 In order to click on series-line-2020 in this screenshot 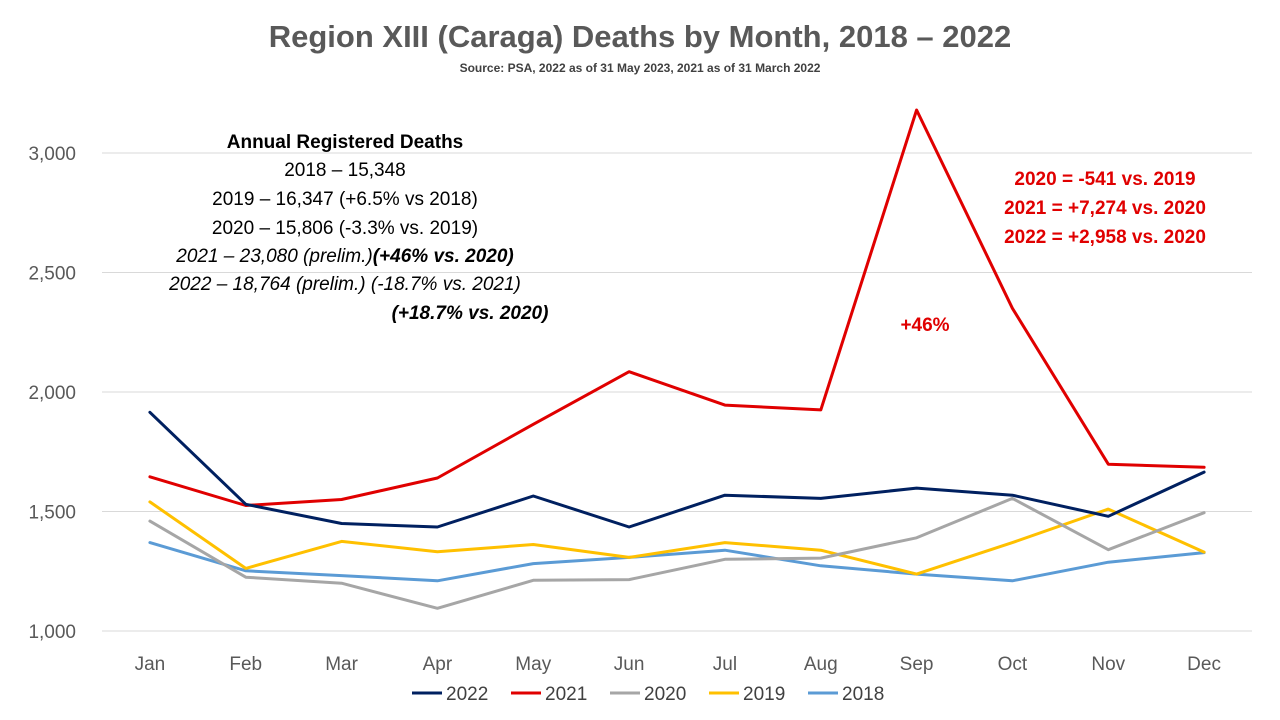, I will do `click(677, 553)`.